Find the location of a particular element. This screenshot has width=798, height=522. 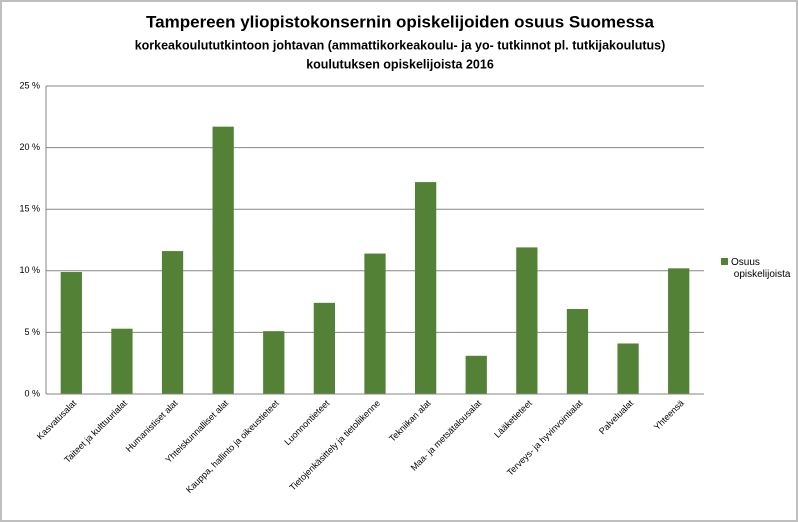

legend-swatch is located at coordinates (724, 261).